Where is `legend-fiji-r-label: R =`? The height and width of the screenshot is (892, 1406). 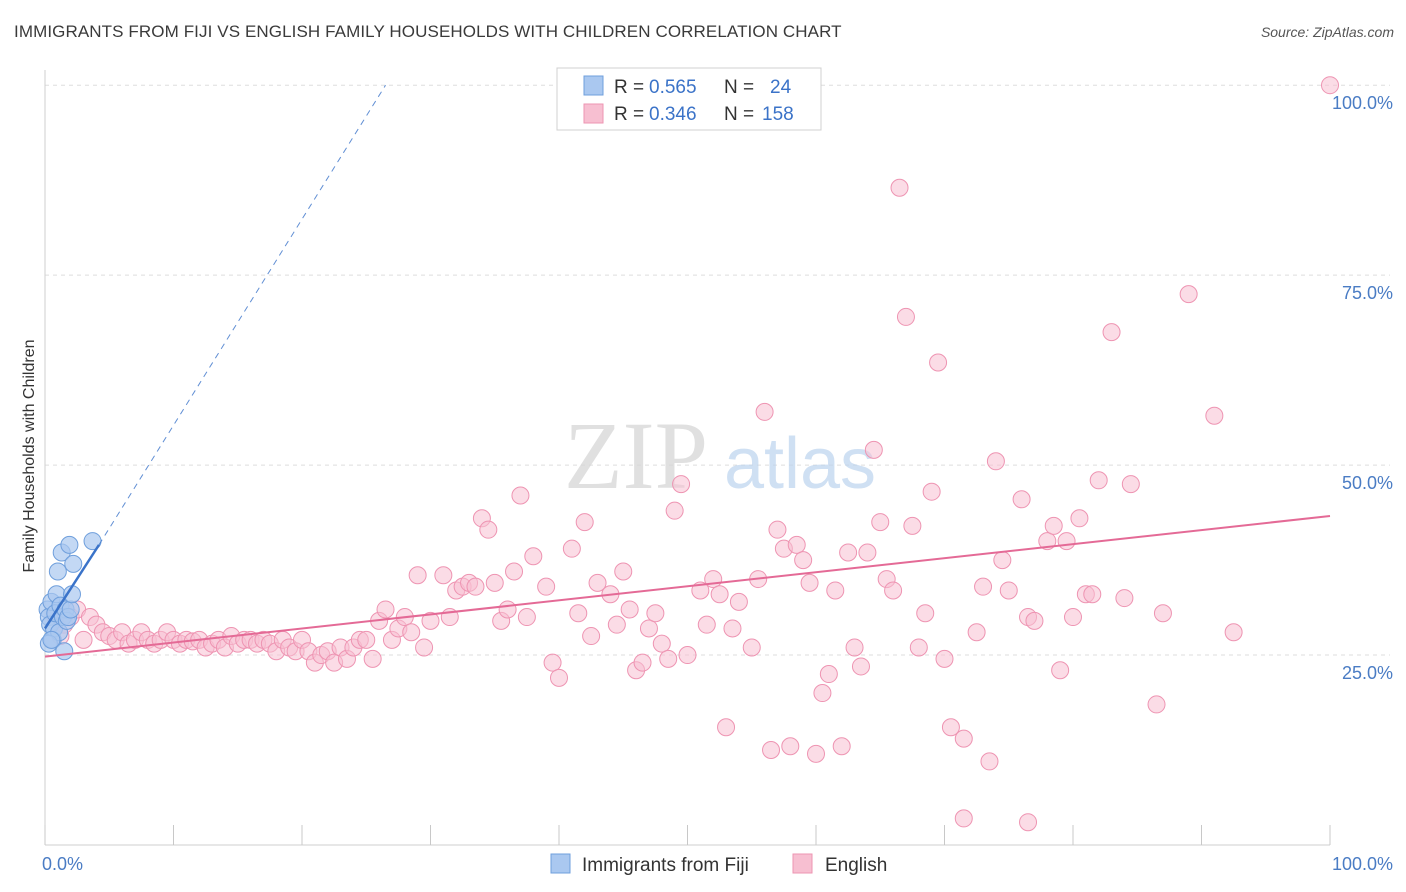
legend-fiji-r-label: R = is located at coordinates (629, 87).